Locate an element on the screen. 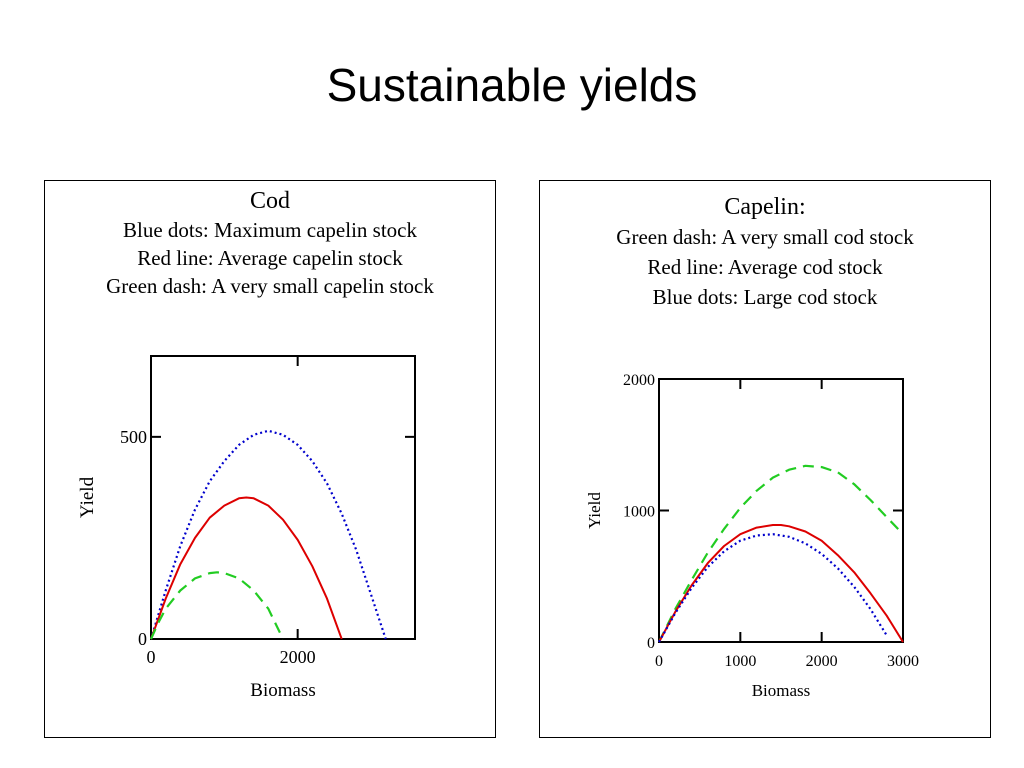 The height and width of the screenshot is (768, 1024). capelin-legend-line-1: Green dash: A very small cod stock is located at coordinates (765, 237).